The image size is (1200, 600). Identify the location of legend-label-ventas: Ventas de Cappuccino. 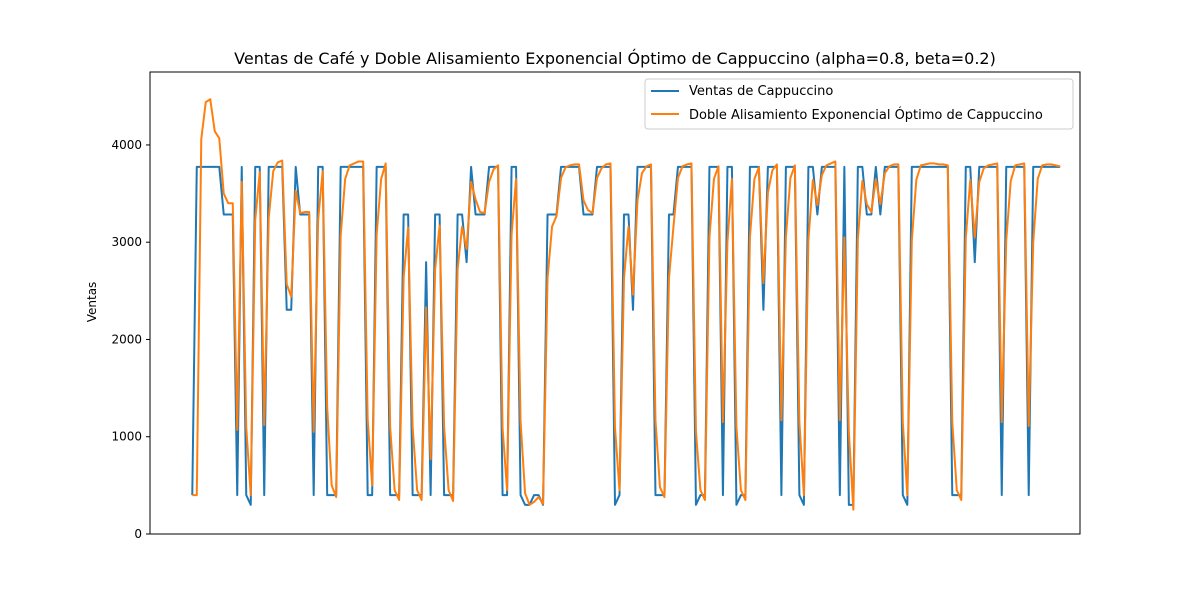
(761, 91).